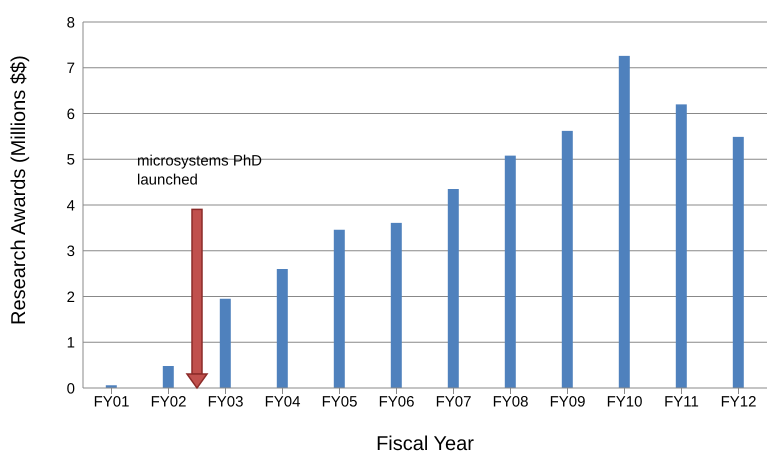  Describe the element at coordinates (70, 69) in the screenshot. I see `y-tick-label: 7` at that location.